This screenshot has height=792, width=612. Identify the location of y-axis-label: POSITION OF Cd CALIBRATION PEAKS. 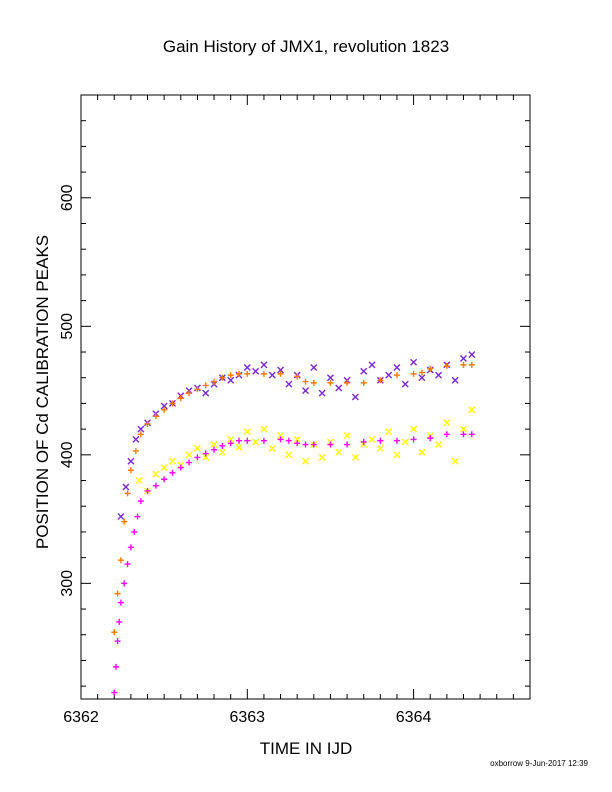
(42, 392).